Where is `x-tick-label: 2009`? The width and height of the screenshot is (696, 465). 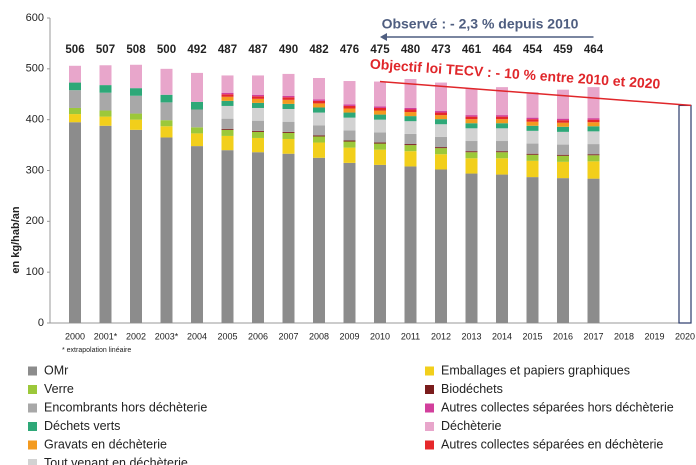
x-tick-label: 2009 is located at coordinates (349, 336).